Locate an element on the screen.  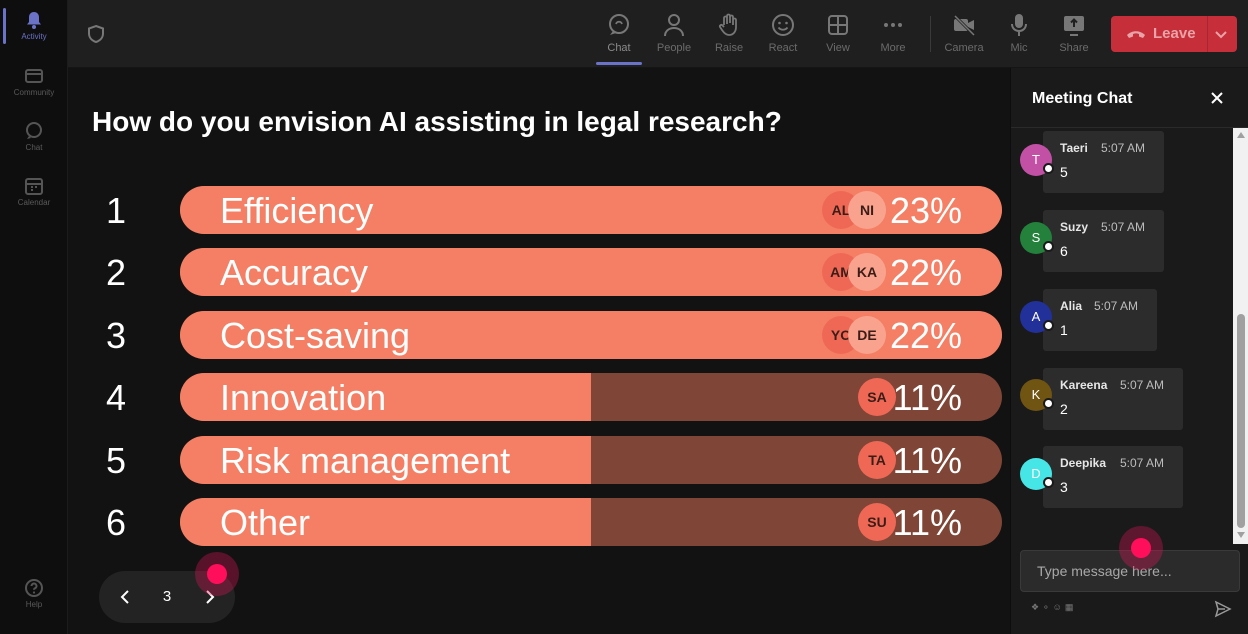
calendar-icon is located at coordinates (34, 186).